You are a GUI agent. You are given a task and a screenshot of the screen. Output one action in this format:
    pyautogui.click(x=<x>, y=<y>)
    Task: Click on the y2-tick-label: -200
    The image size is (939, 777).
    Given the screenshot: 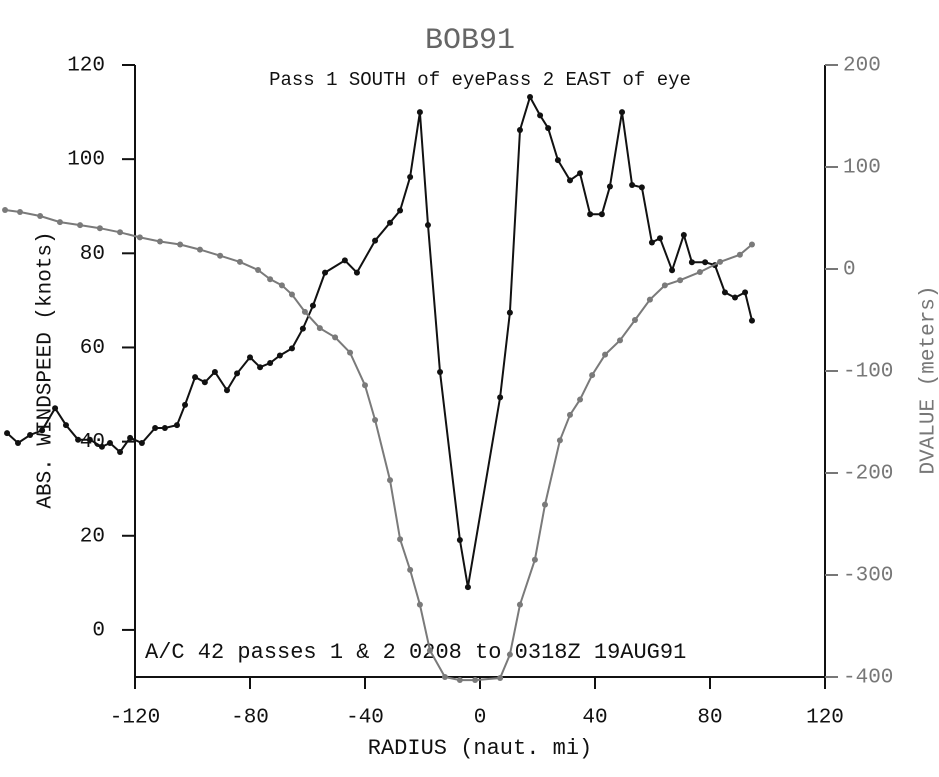 What is the action you would take?
    pyautogui.click(x=868, y=474)
    